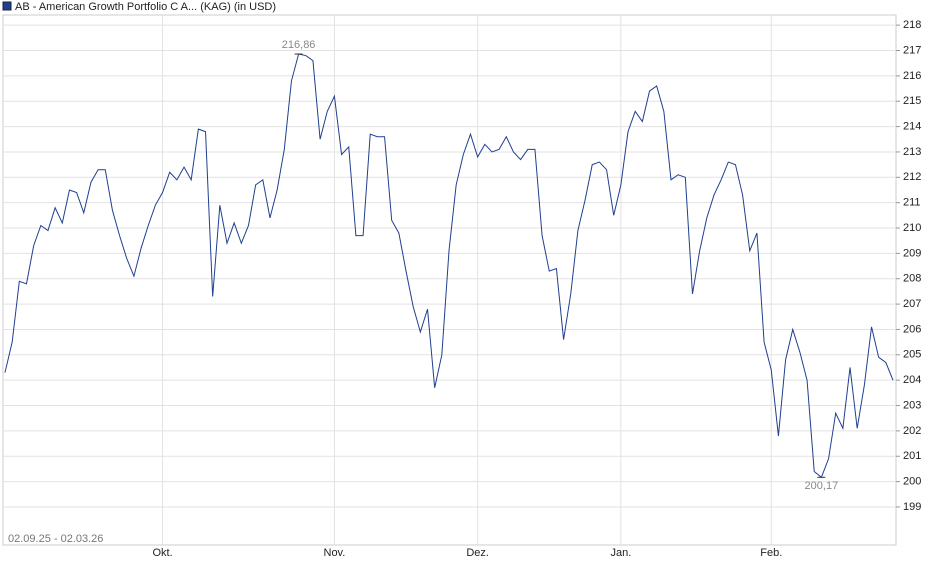 The height and width of the screenshot is (584, 940). What do you see at coordinates (912, 456) in the screenshot?
I see `y-tick-label: 201` at bounding box center [912, 456].